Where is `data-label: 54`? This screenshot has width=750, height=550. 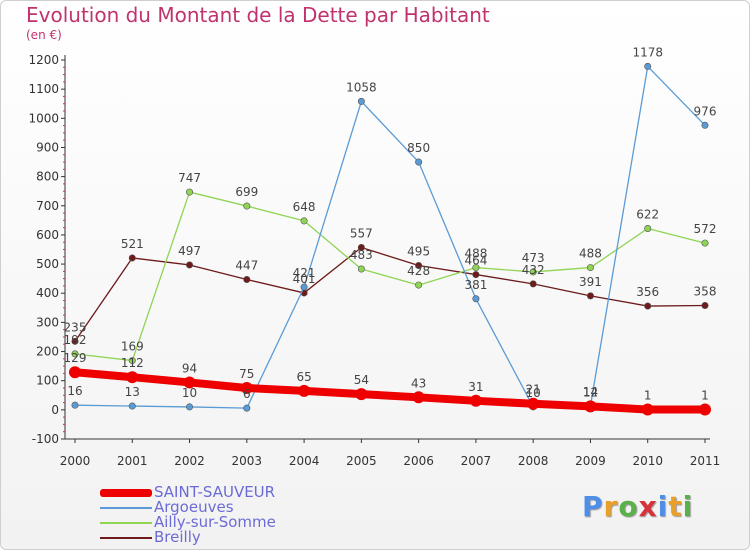
data-label: 54 is located at coordinates (361, 380).